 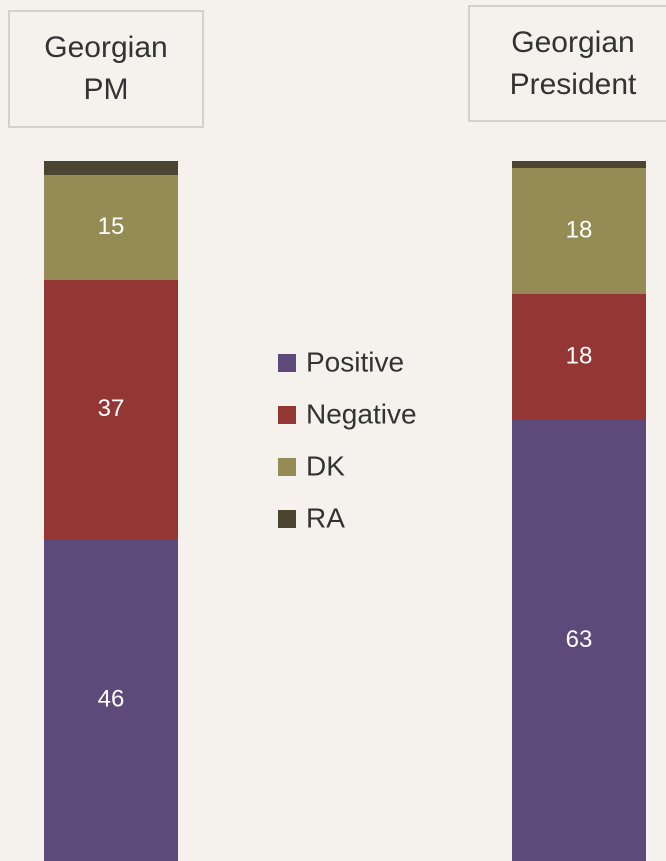 I want to click on category-text: Georgian President, so click(x=573, y=63).